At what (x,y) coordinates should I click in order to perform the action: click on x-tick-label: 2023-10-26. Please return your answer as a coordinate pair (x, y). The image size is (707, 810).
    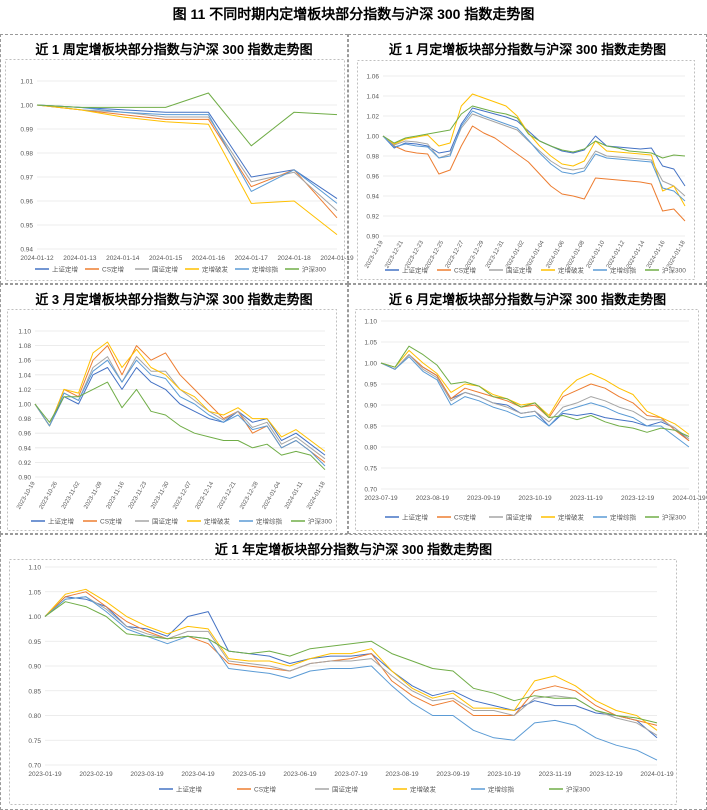
    Looking at the image, I should click on (48, 495).